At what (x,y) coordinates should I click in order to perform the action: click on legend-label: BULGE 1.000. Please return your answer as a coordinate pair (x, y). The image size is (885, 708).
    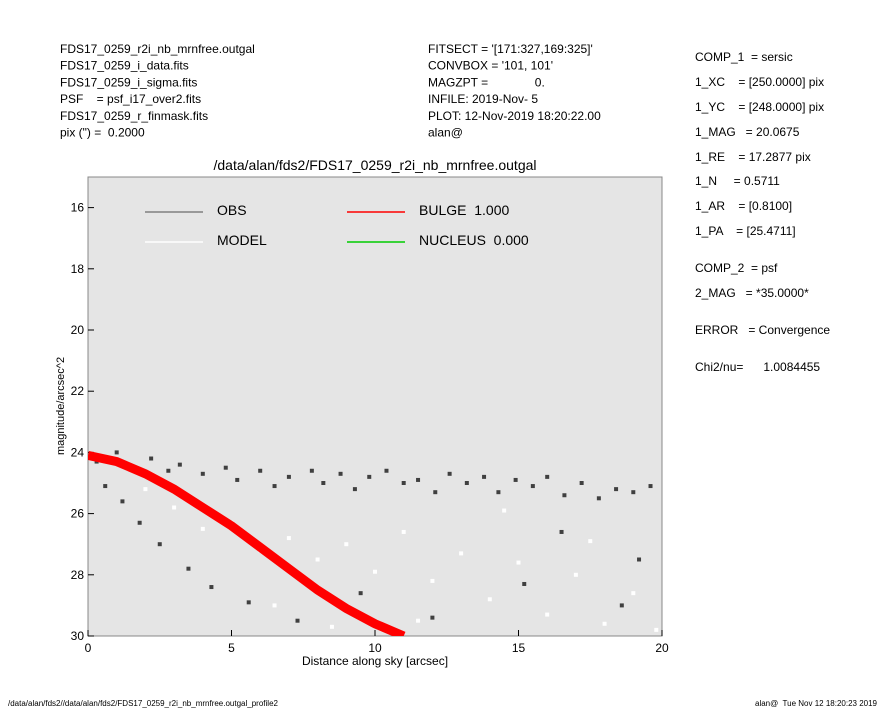
    Looking at the image, I should click on (464, 210).